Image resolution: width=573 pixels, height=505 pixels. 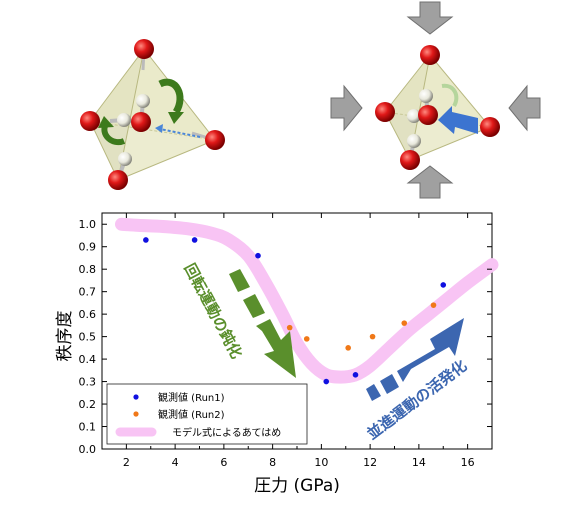 I want to click on left-molecule-illustration, so click(x=152, y=114).